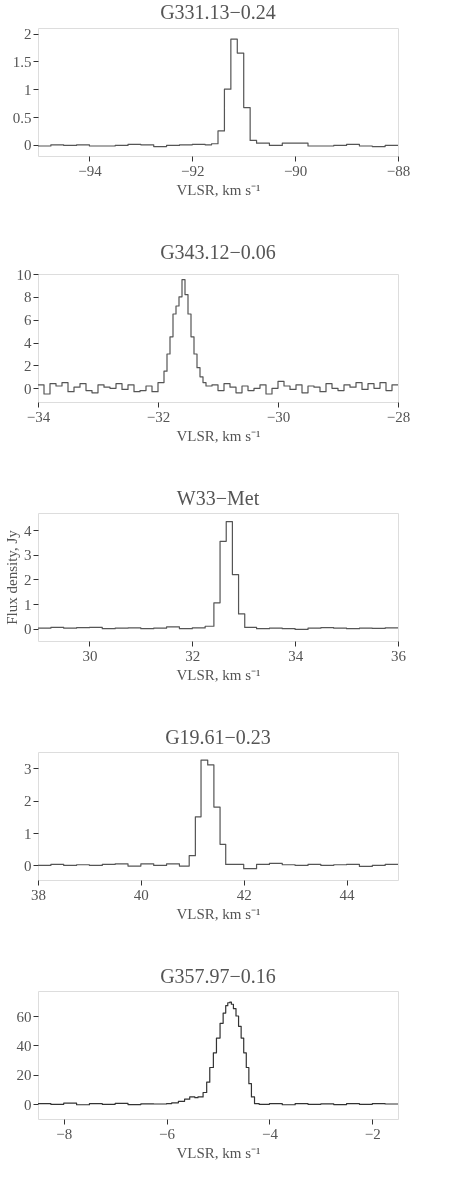  I want to click on x-tick-label: 38, so click(38, 894).